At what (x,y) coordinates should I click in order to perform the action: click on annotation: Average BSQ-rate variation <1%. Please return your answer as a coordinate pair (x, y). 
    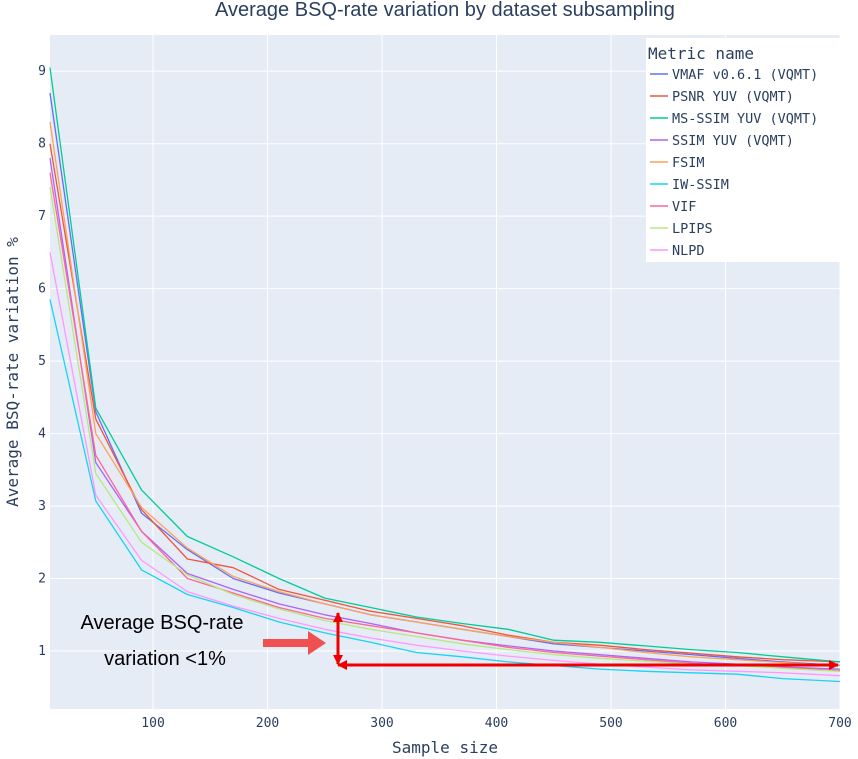
    Looking at the image, I should click on (459, 641).